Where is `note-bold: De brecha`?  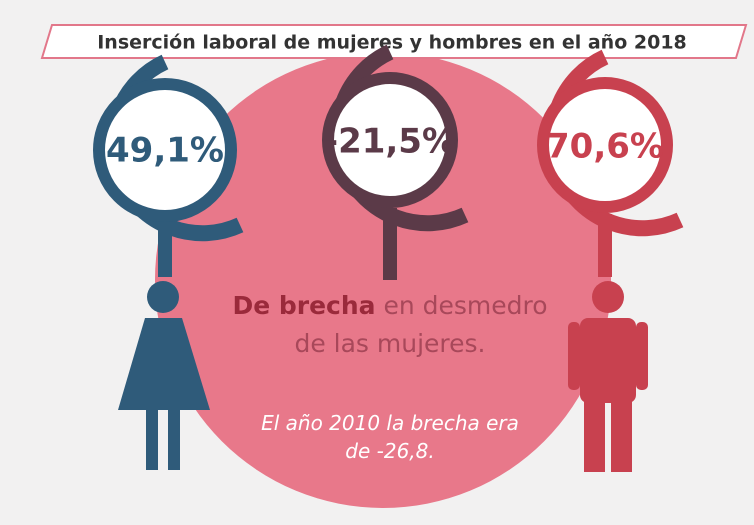
note-bold: De brecha is located at coordinates (303, 305).